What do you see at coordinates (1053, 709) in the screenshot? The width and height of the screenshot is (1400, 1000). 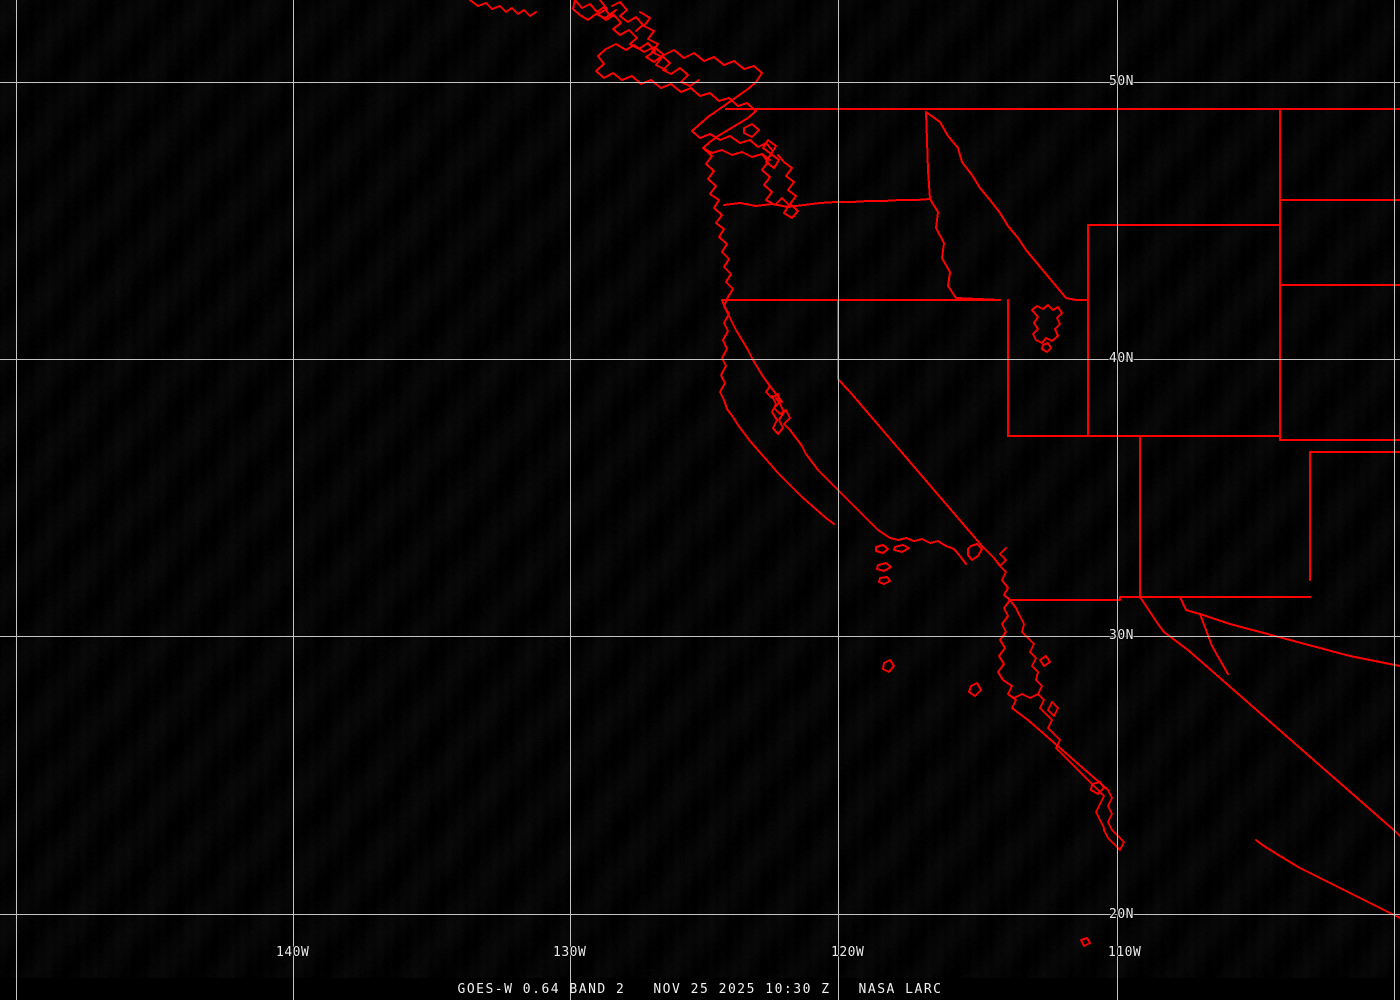 I see `coast-baja-island-angel` at bounding box center [1053, 709].